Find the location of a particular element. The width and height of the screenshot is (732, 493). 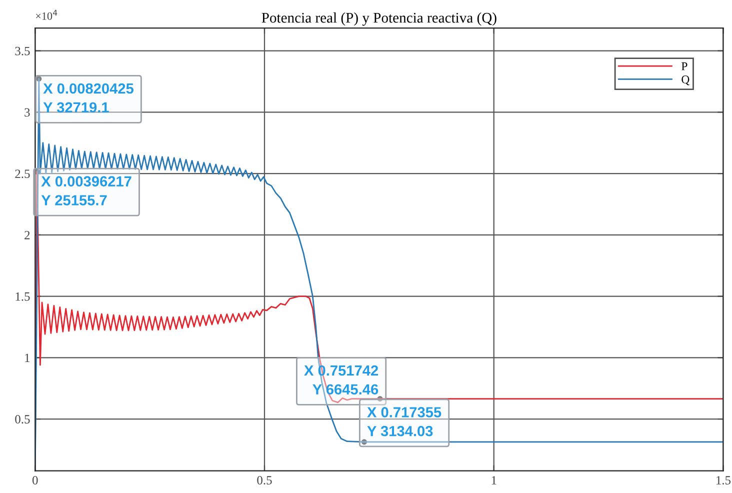

legend-label: Q is located at coordinates (686, 80).